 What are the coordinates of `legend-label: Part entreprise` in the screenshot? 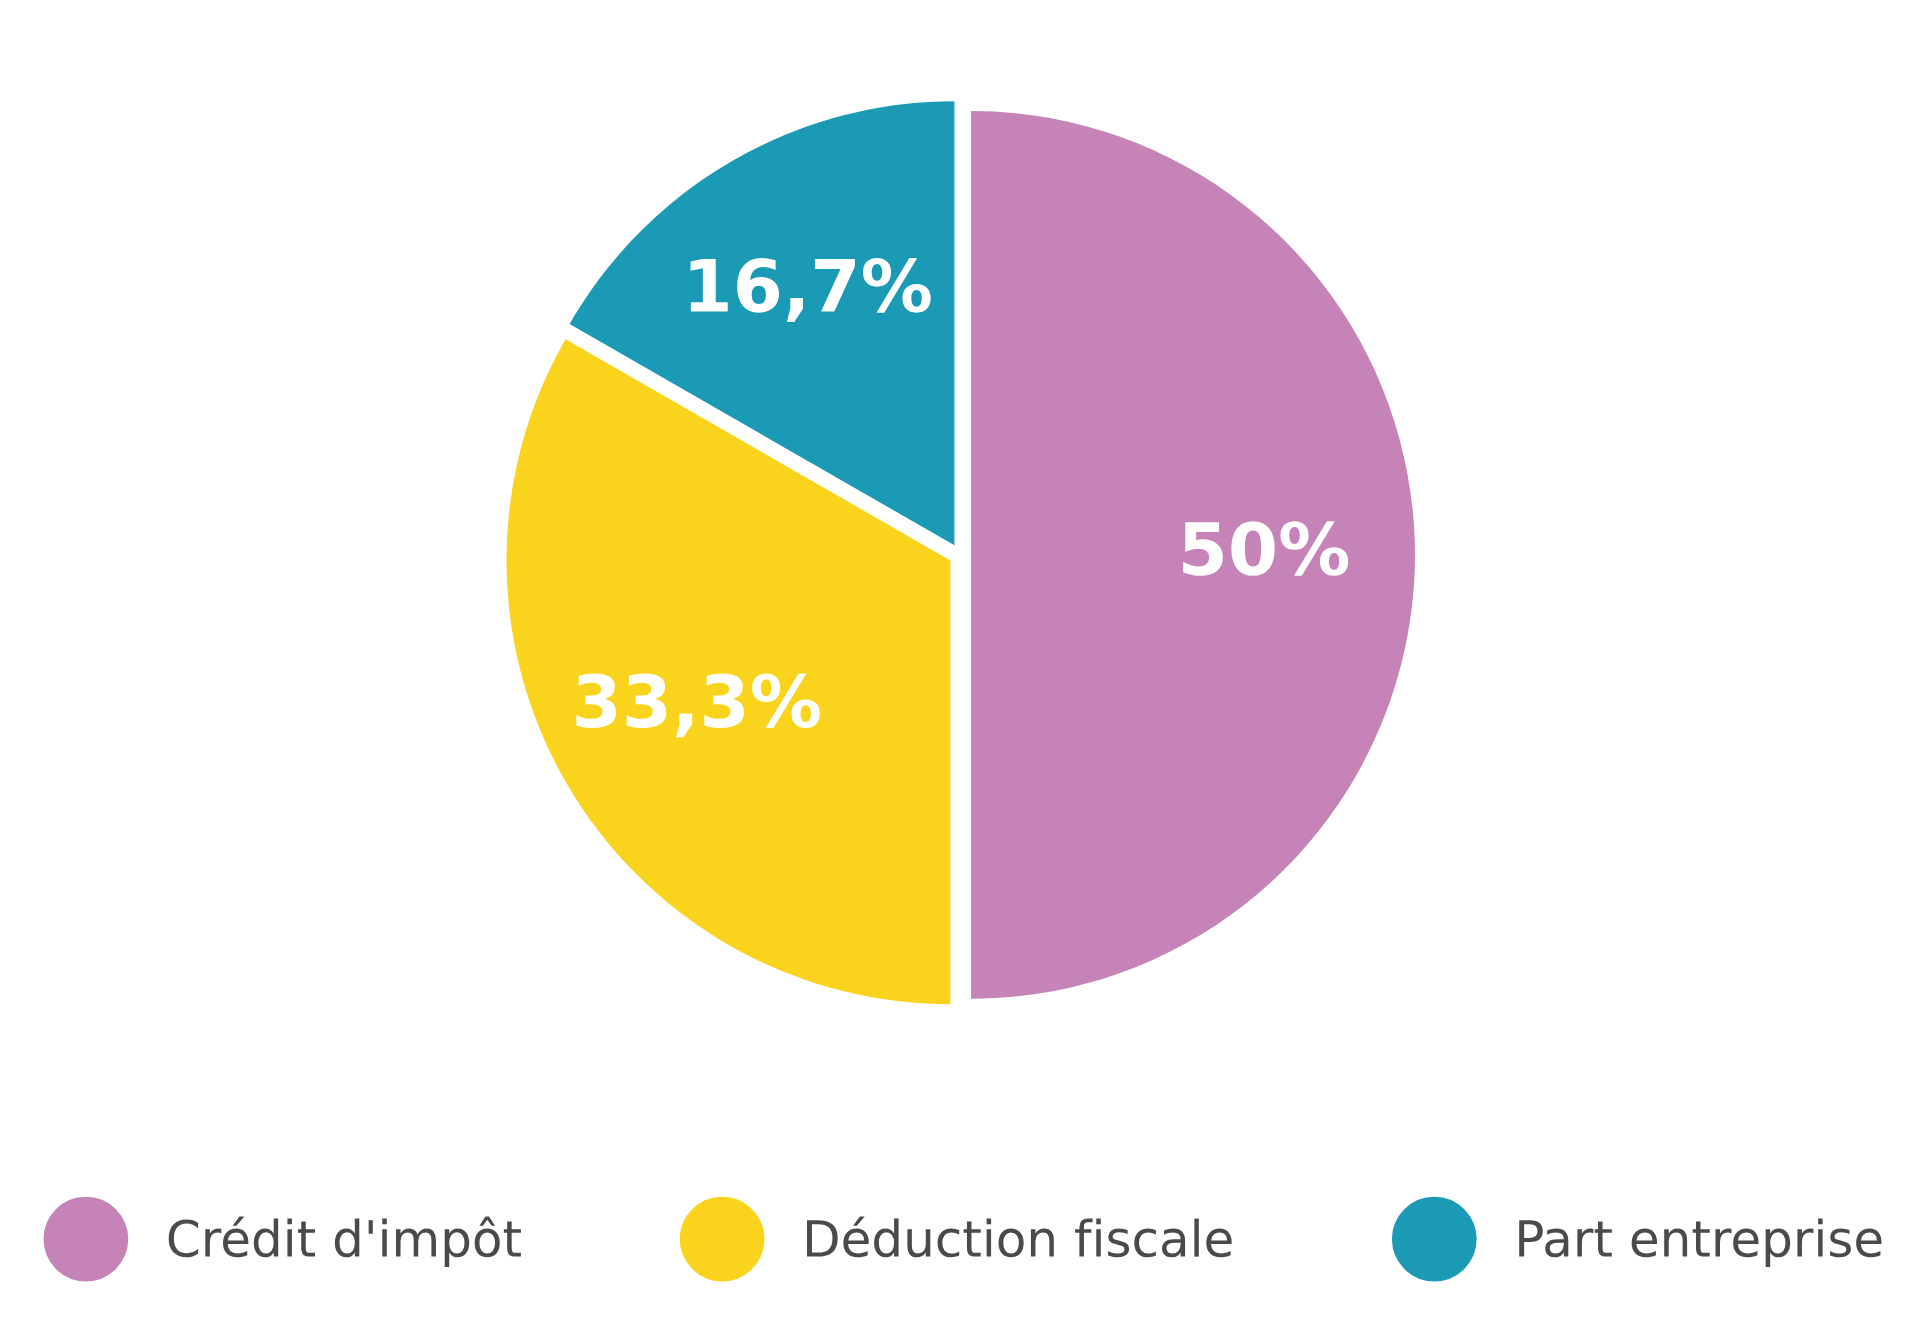 It's located at (1700, 1242).